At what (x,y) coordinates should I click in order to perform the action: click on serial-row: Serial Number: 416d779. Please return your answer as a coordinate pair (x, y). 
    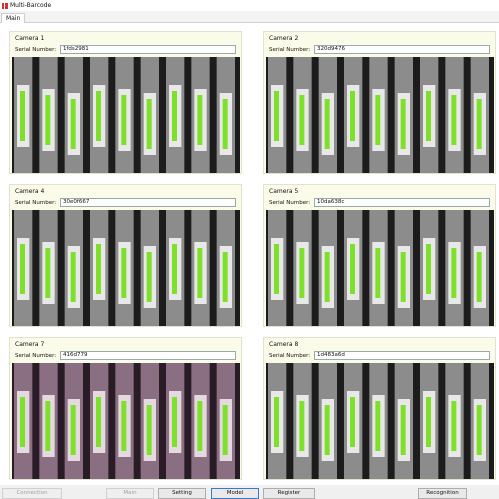
    Looking at the image, I should click on (125, 355).